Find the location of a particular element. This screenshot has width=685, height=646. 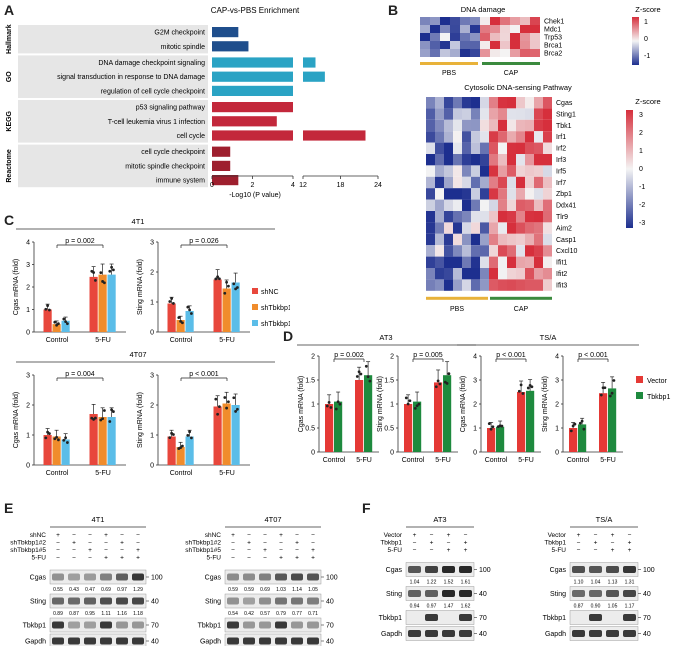

y-axis-label: Sting mRNA (fold) is located at coordinates (545, 404).